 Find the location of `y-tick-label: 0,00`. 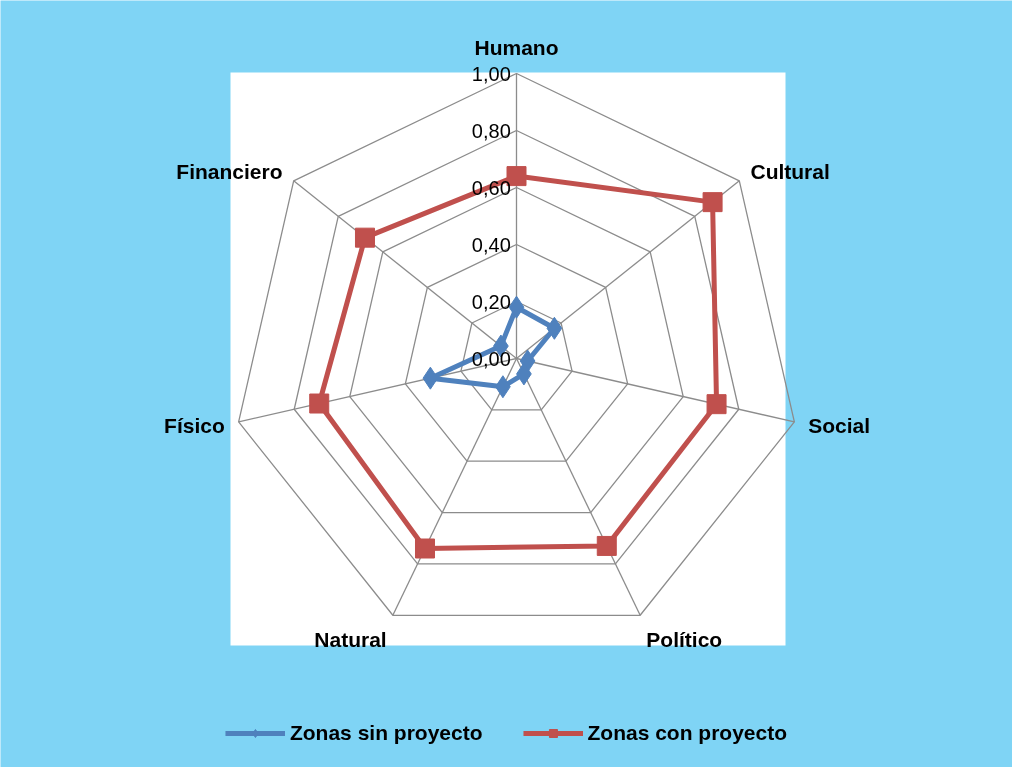

y-tick-label: 0,00 is located at coordinates (491, 358).